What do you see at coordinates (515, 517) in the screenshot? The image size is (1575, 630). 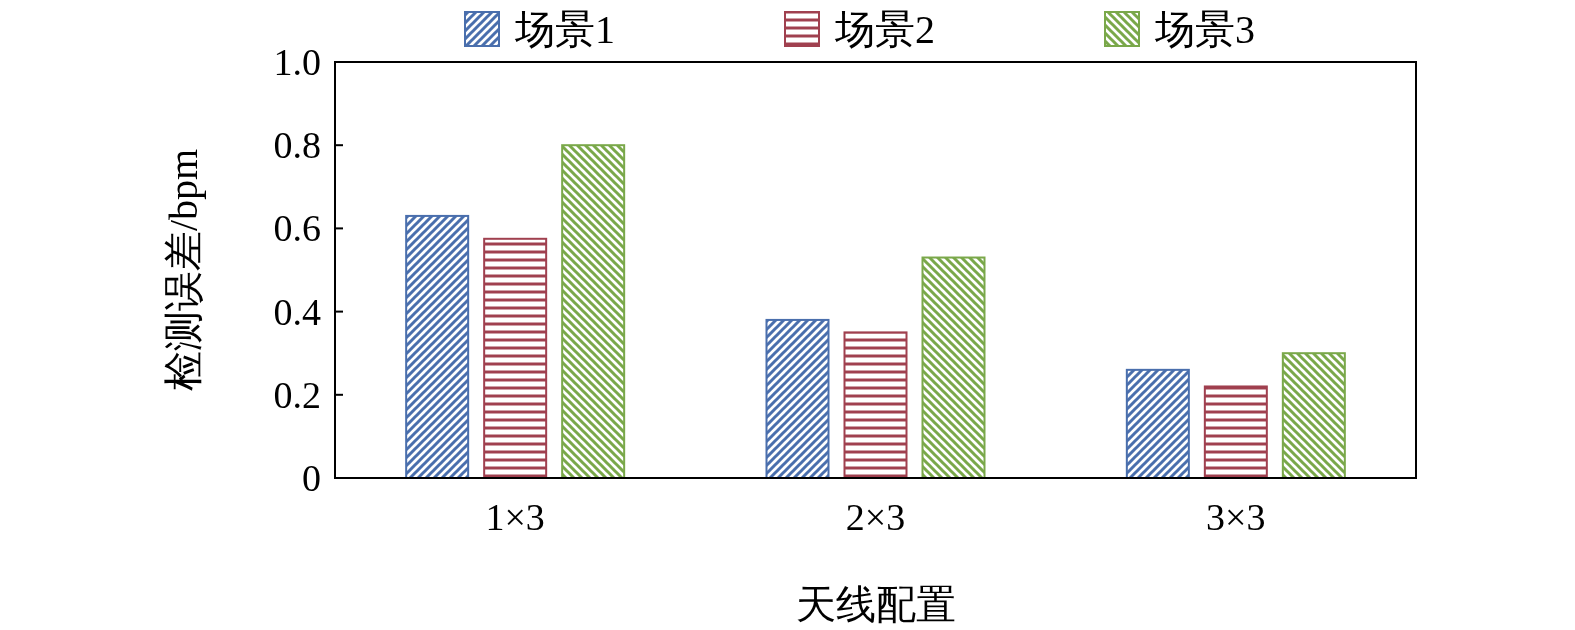 I see `x-tick-label: 1×3` at bounding box center [515, 517].